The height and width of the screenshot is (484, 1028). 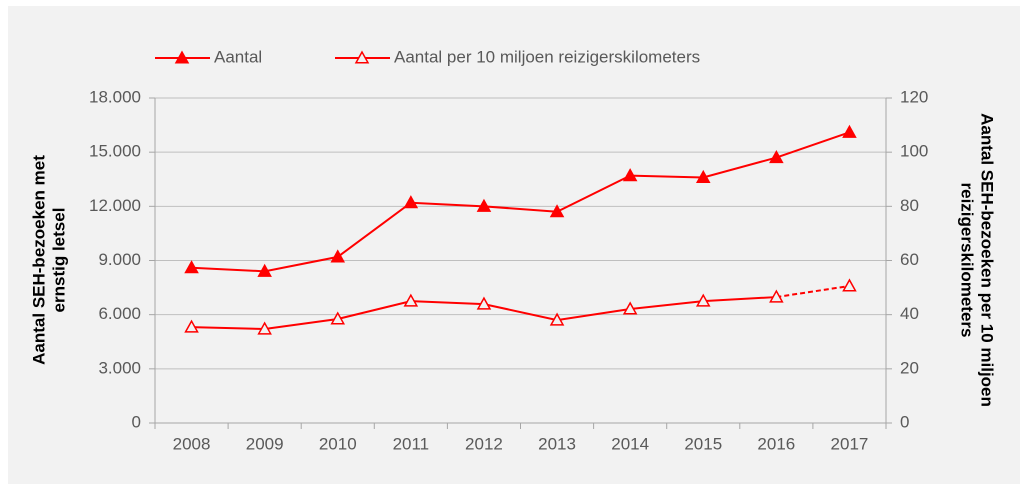 What do you see at coordinates (136, 421) in the screenshot?
I see `y-tick-label: 0` at bounding box center [136, 421].